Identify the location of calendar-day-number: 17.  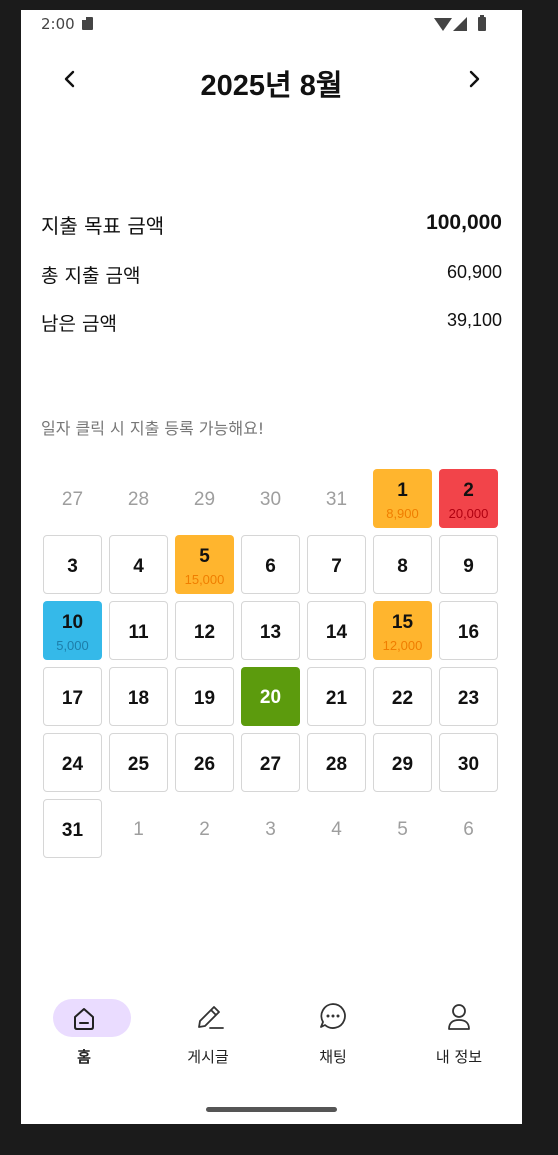
(72, 698).